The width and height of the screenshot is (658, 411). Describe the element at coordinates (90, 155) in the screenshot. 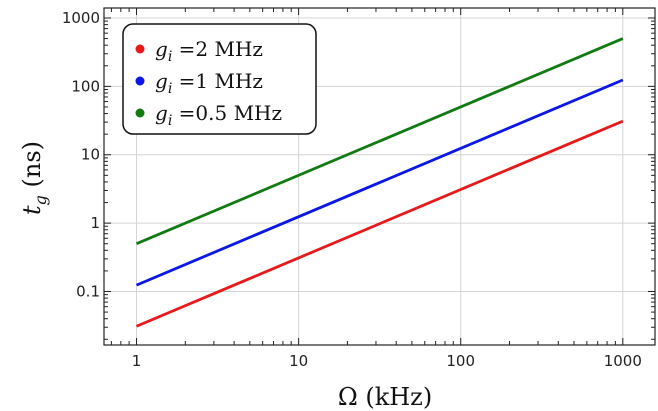

I see `y-tick-label: 10` at that location.